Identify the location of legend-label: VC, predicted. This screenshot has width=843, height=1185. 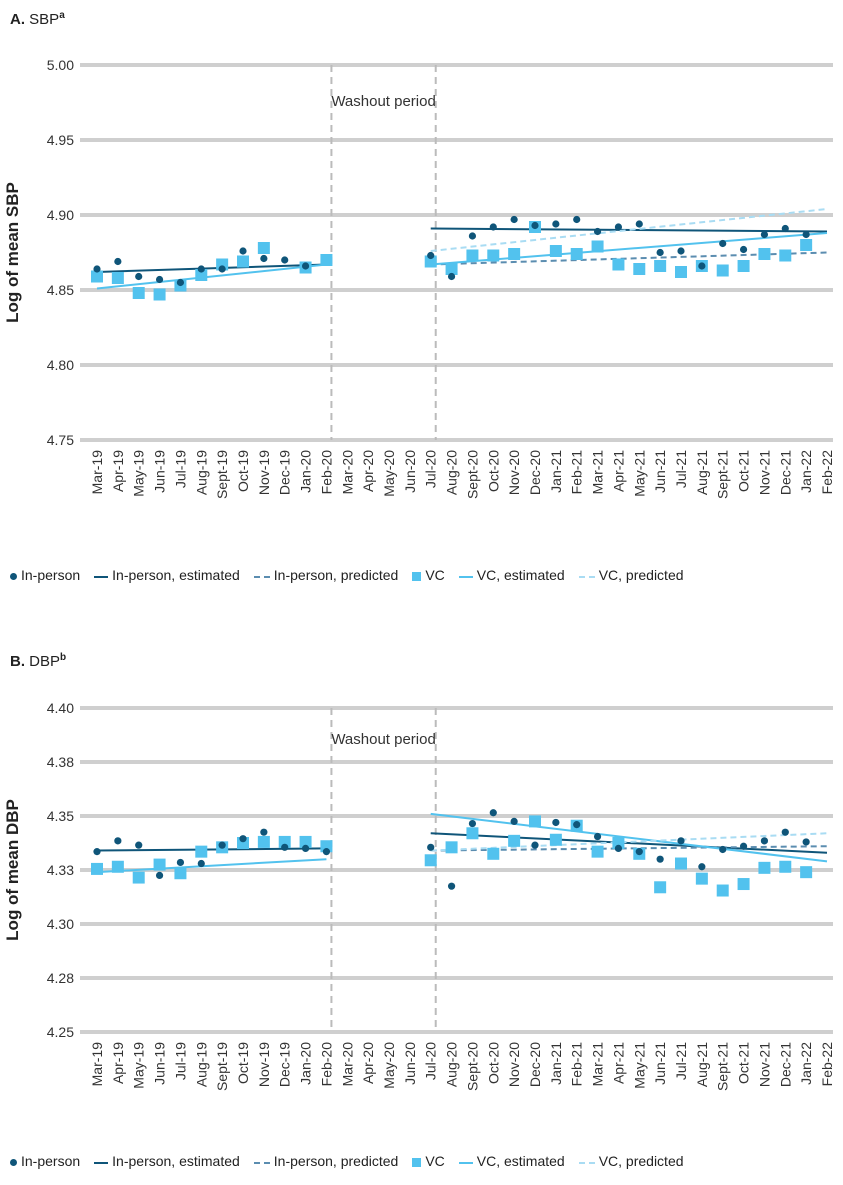
(641, 1161).